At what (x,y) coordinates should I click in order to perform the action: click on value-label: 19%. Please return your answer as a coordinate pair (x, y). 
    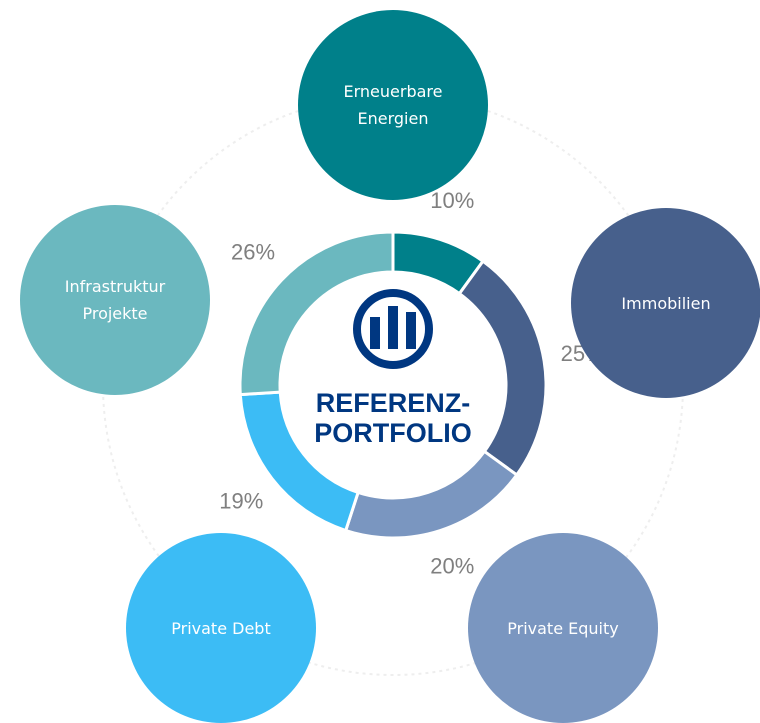
    Looking at the image, I should click on (241, 500).